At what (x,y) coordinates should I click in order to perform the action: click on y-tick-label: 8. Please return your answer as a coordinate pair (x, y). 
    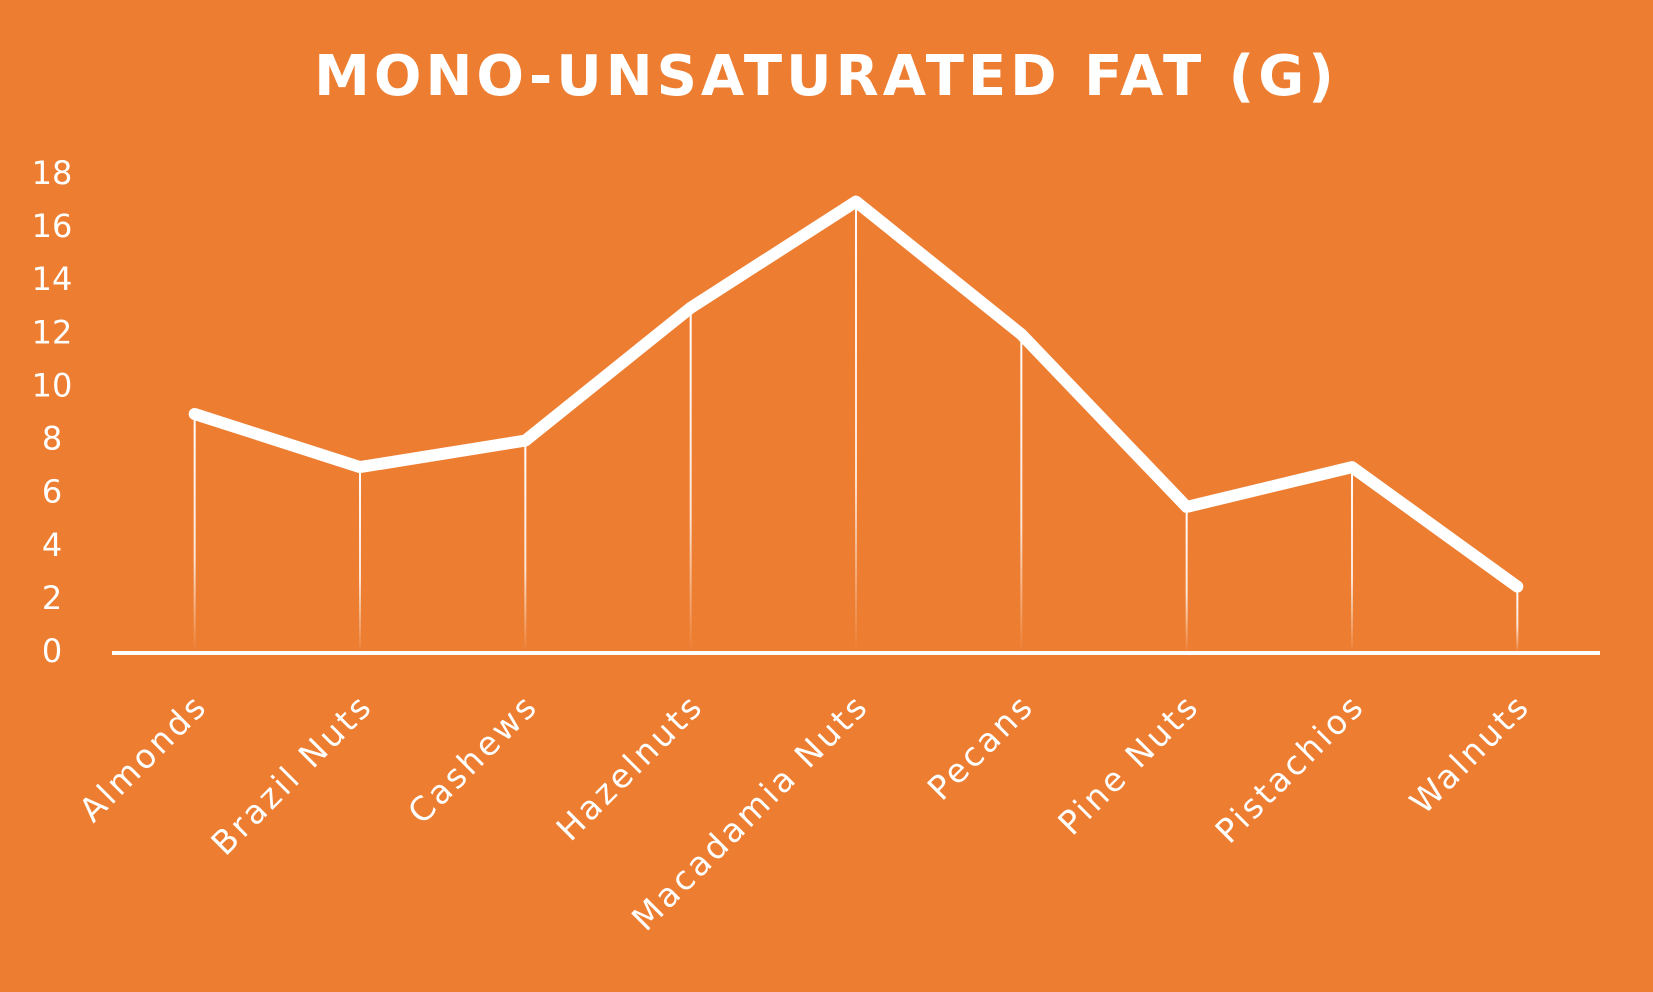
    Looking at the image, I should click on (52, 439).